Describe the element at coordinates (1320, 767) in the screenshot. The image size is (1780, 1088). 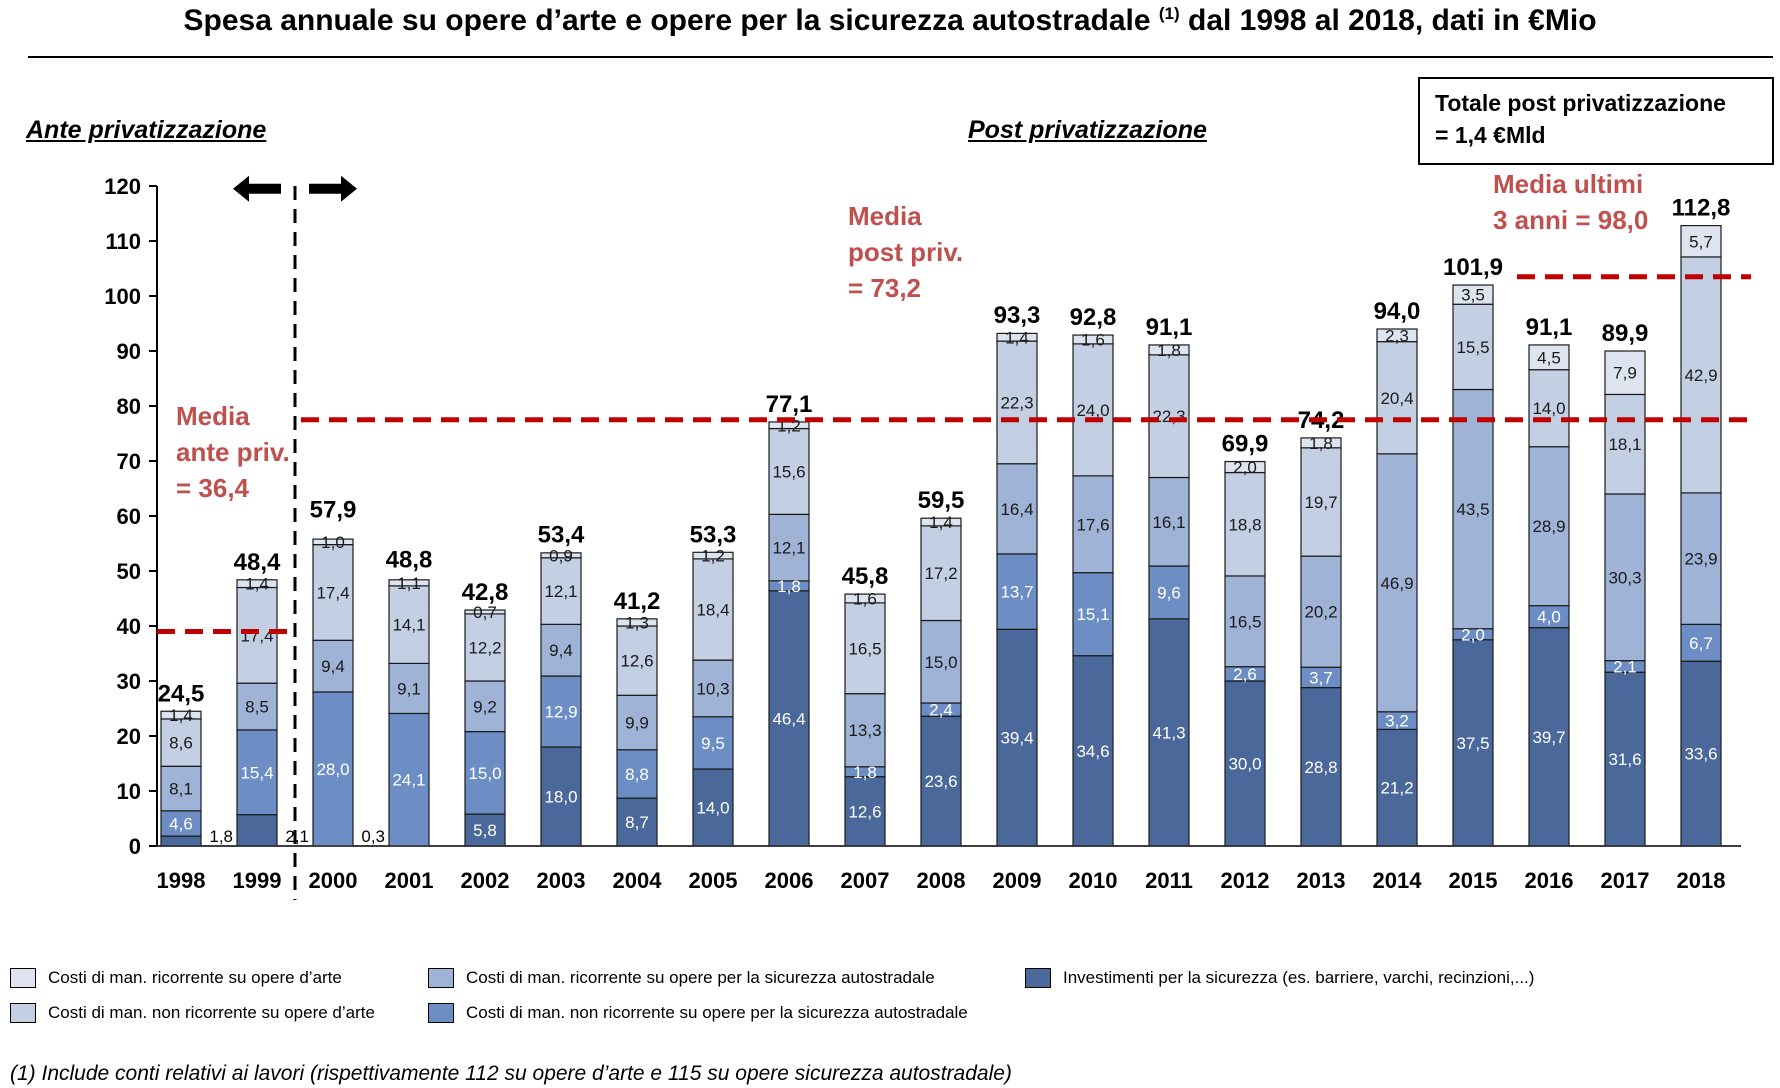
I see `segment-value-label: 28,8` at that location.